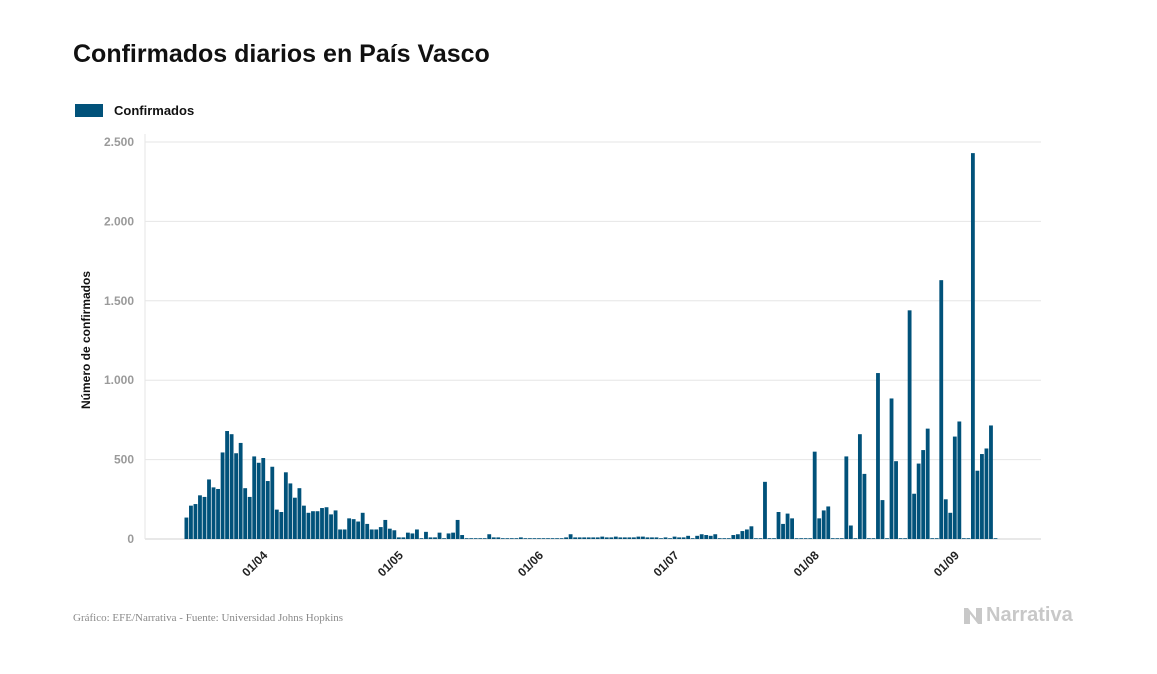 This screenshot has width=1157, height=674. What do you see at coordinates (124, 460) in the screenshot?
I see `y-tick-label: 500` at bounding box center [124, 460].